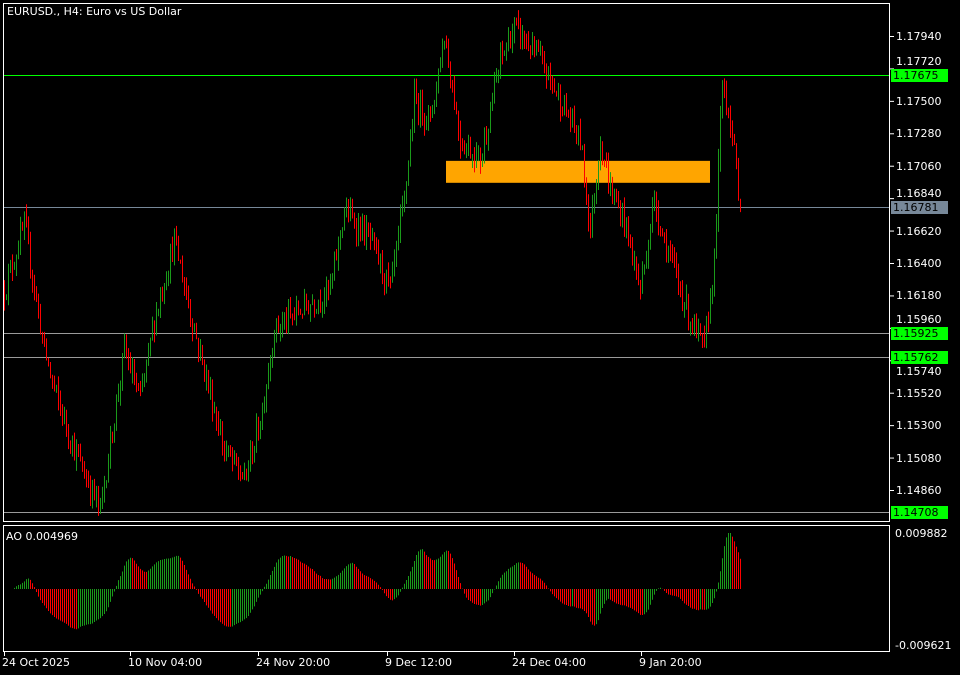 The width and height of the screenshot is (960, 675). Describe the element at coordinates (36, 662) in the screenshot. I see `time-axis-label: 24 Oct 2025` at that location.